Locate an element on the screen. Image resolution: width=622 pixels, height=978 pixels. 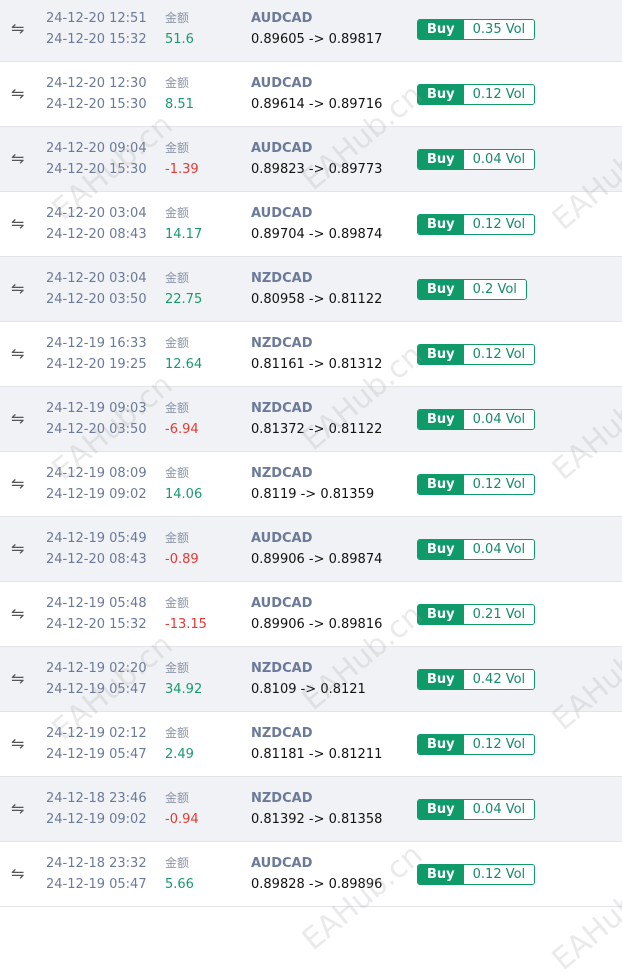
profit-value: 12.64 is located at coordinates (184, 364).